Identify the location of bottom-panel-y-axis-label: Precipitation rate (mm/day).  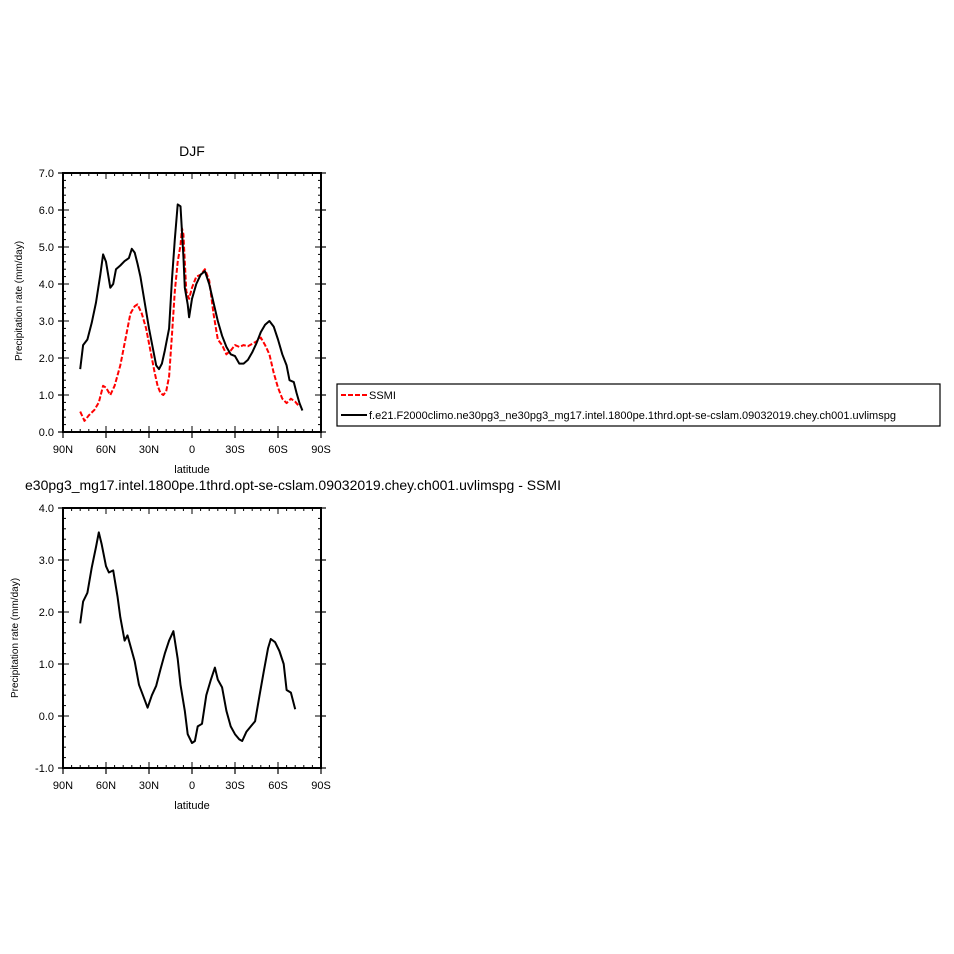
(15, 638).